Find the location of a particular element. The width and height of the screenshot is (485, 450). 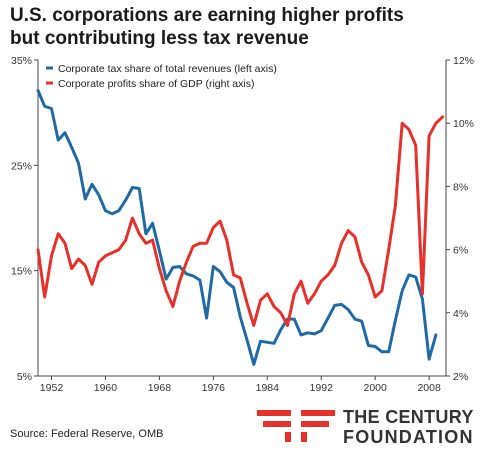

x-tick-label: 1960 is located at coordinates (106, 388).